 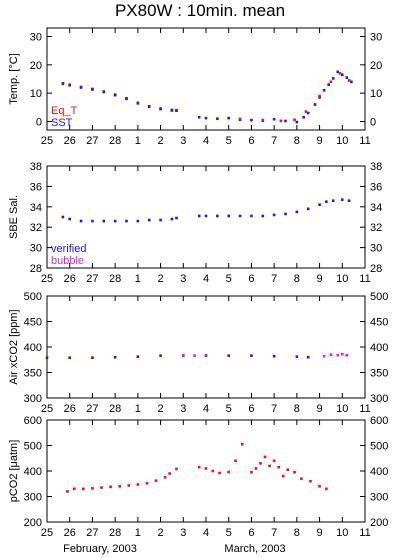 What do you see at coordinates (376, 167) in the screenshot?
I see `y-tick-label-right: 38` at bounding box center [376, 167].